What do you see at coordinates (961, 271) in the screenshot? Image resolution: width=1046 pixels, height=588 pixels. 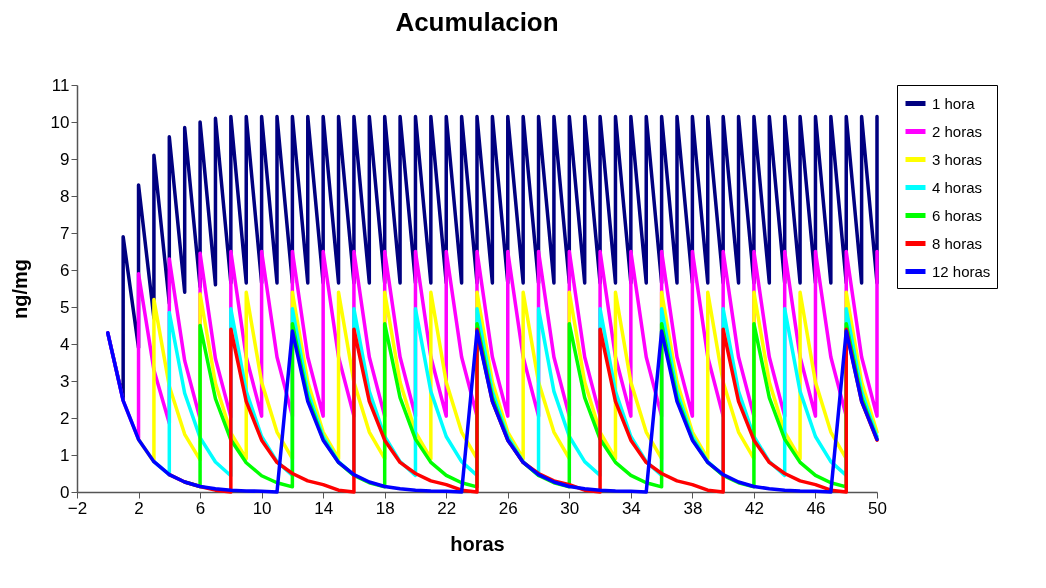 I see `legend-label: 12 horas` at bounding box center [961, 271].